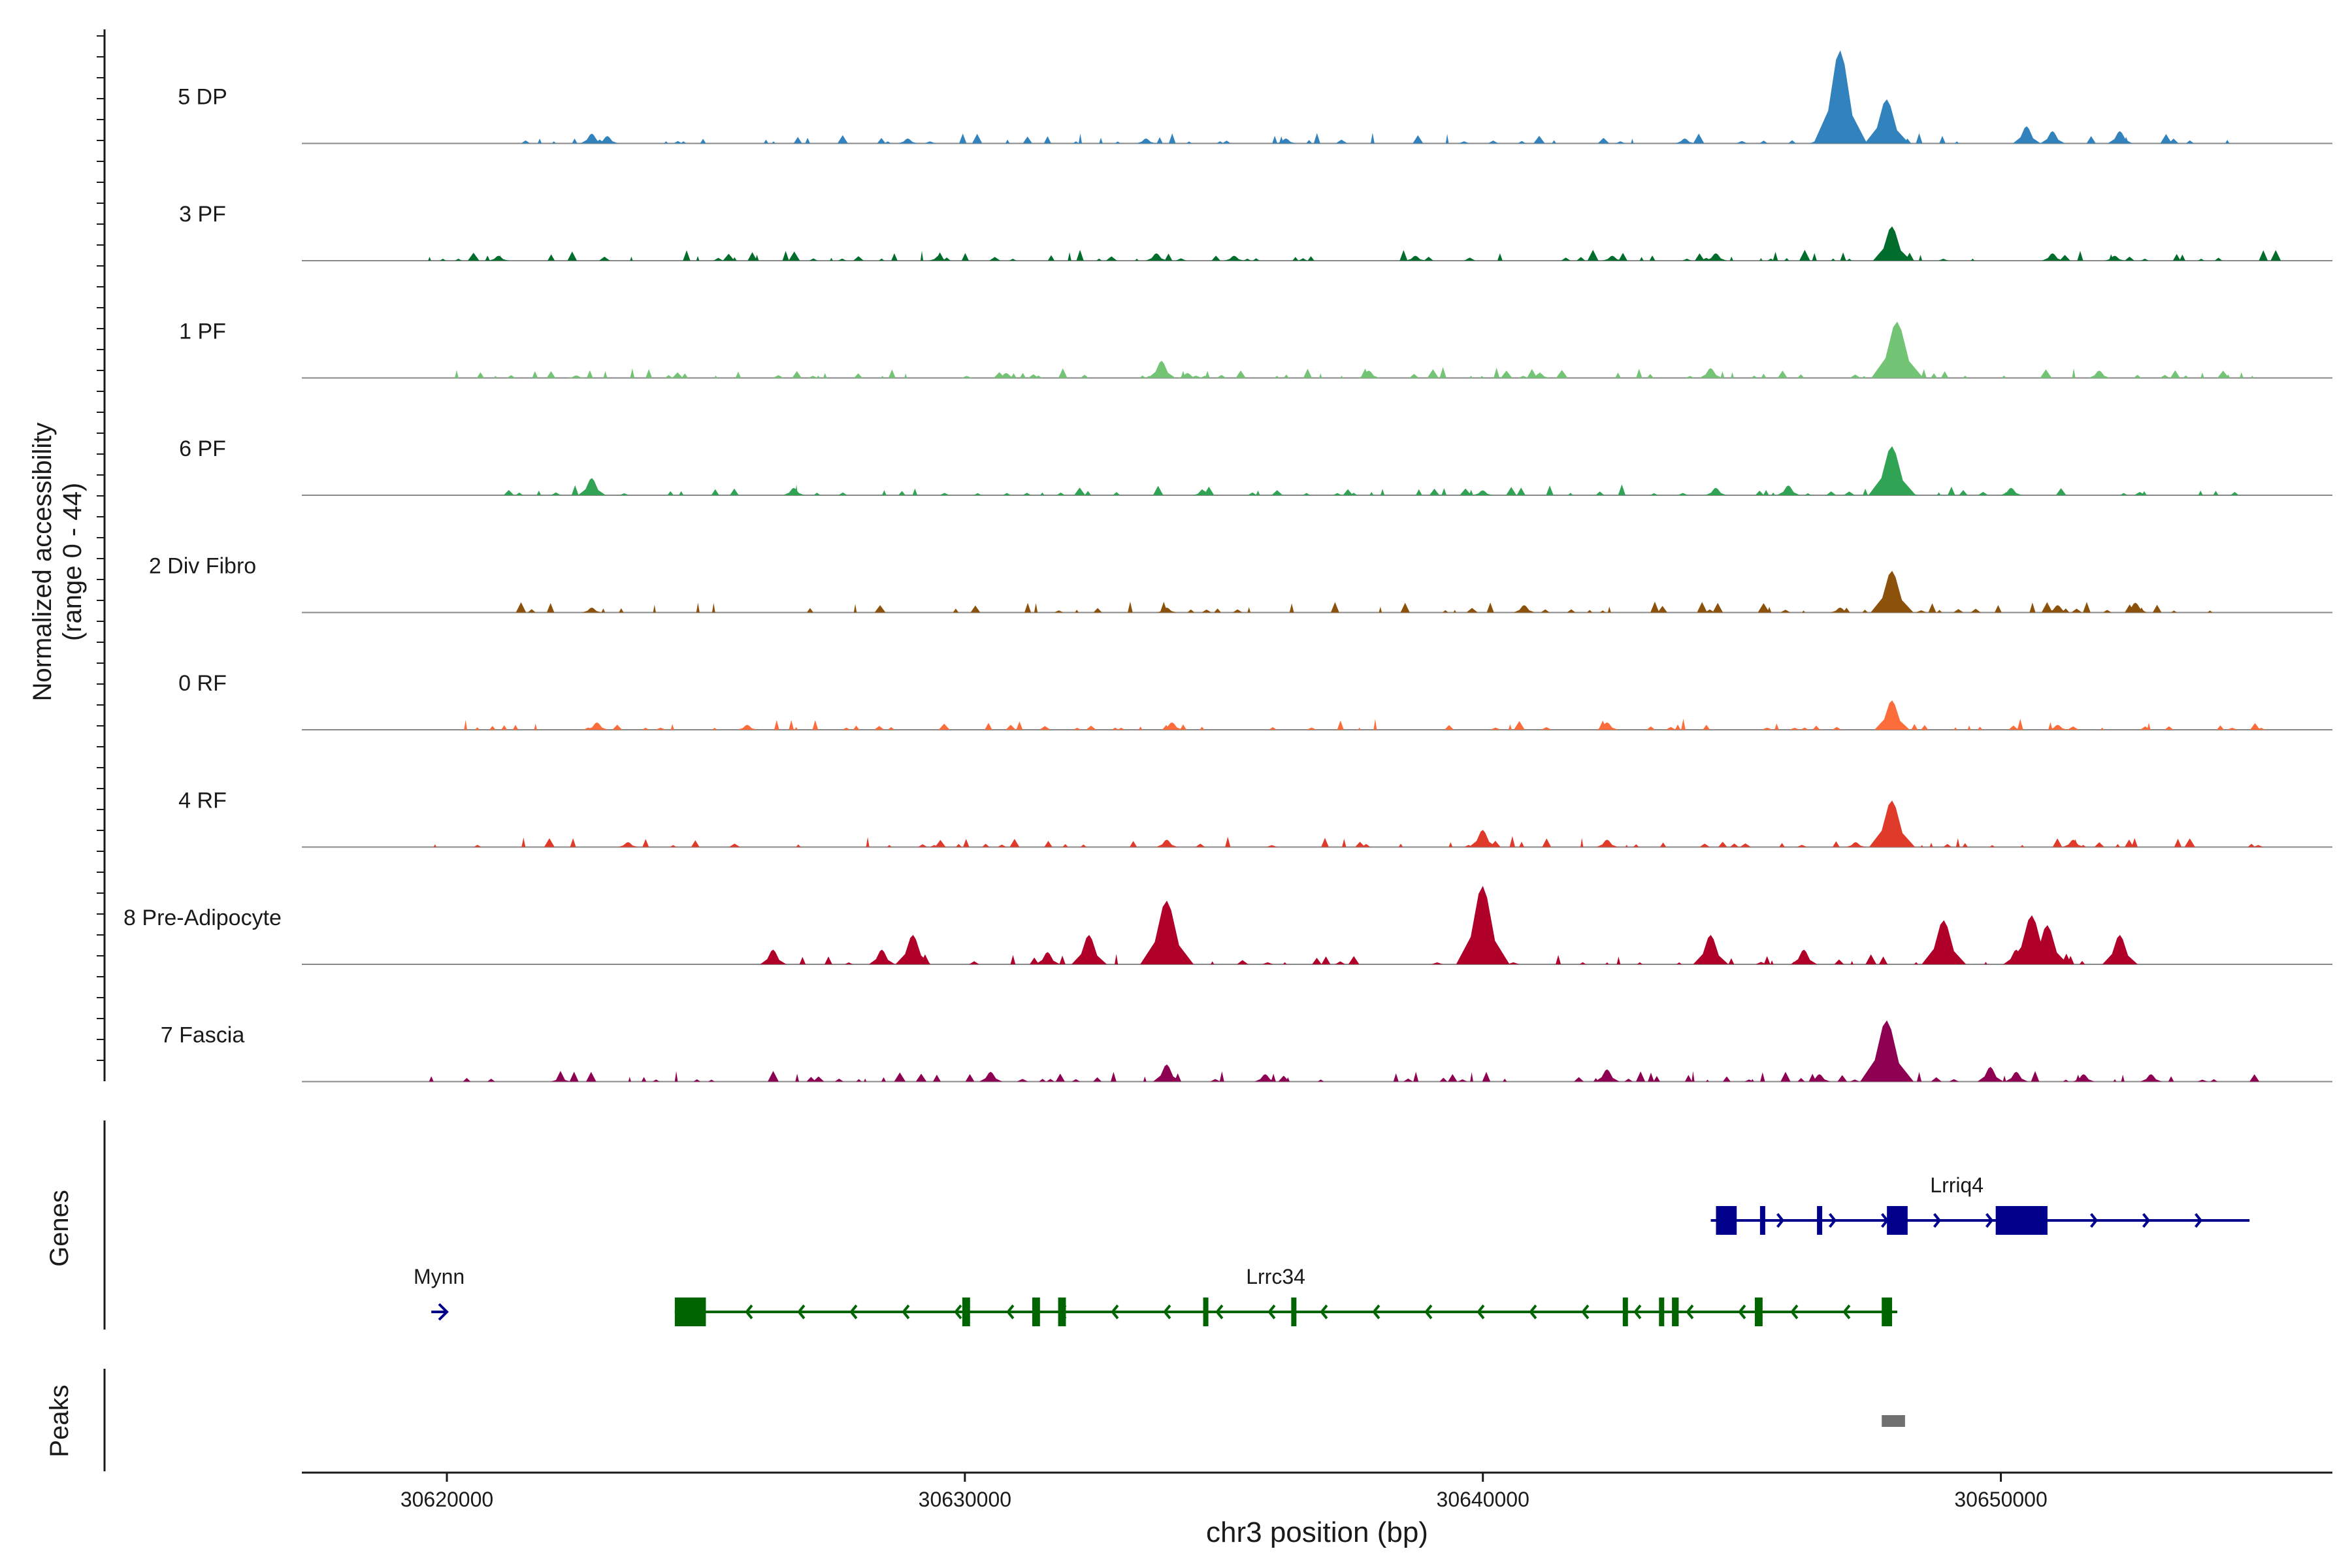 This screenshot has height=1568, width=2352. I want to click on track-label: 7 Fascia, so click(203, 1035).